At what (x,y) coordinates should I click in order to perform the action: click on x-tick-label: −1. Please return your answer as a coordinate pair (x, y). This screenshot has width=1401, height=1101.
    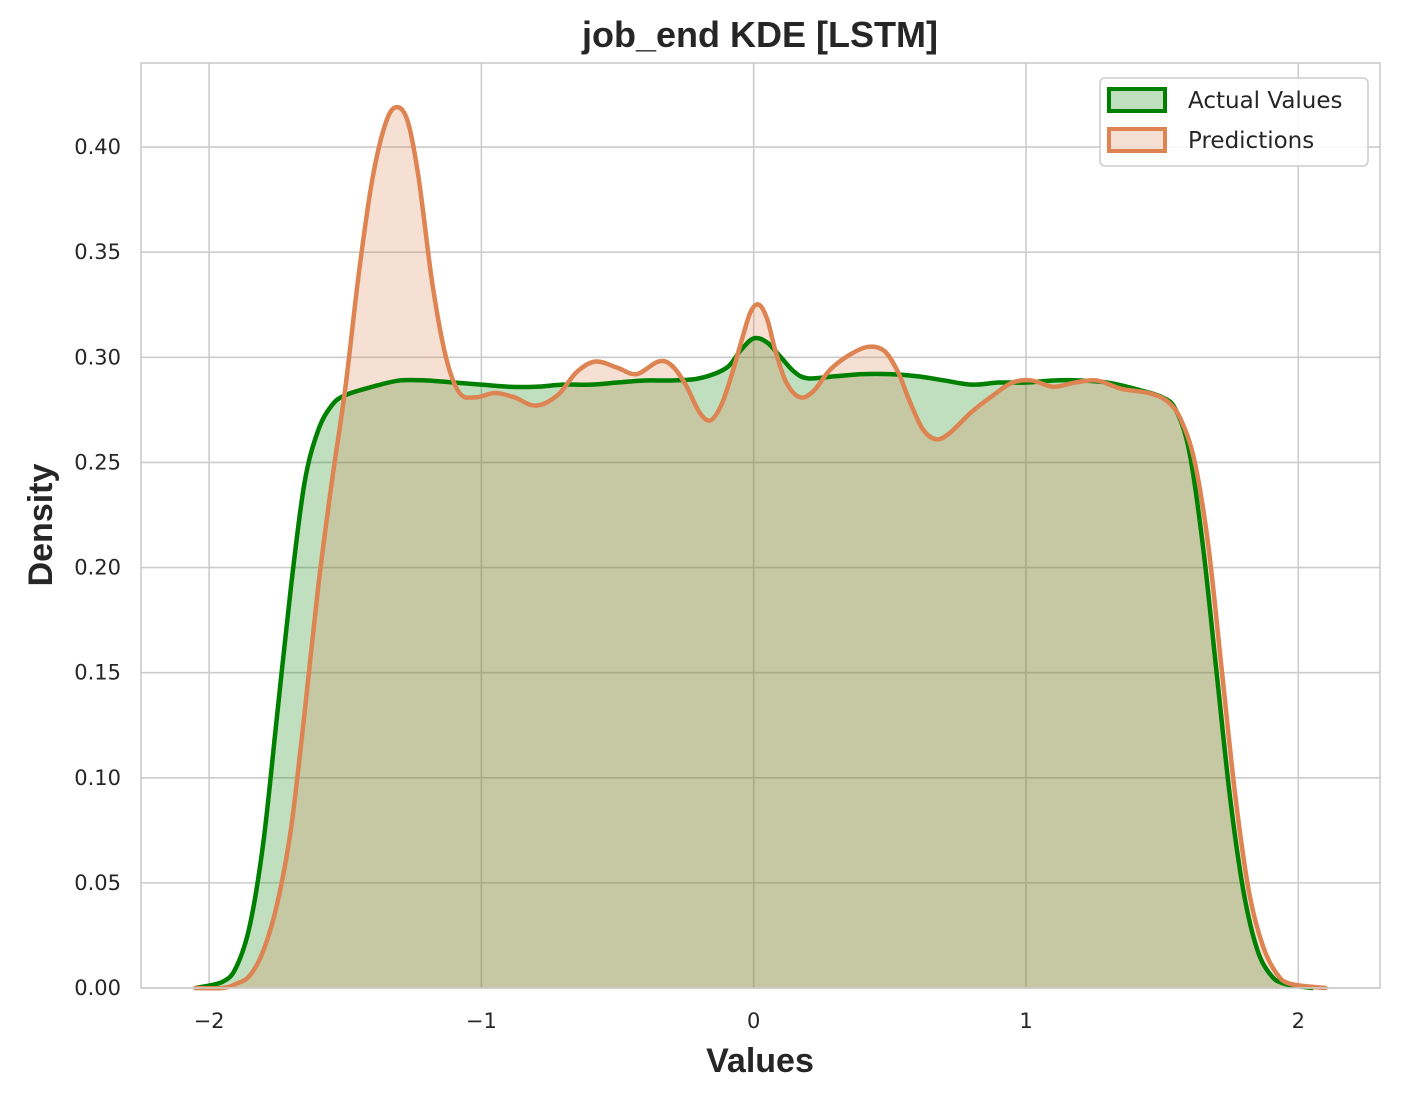
    Looking at the image, I should click on (481, 1021).